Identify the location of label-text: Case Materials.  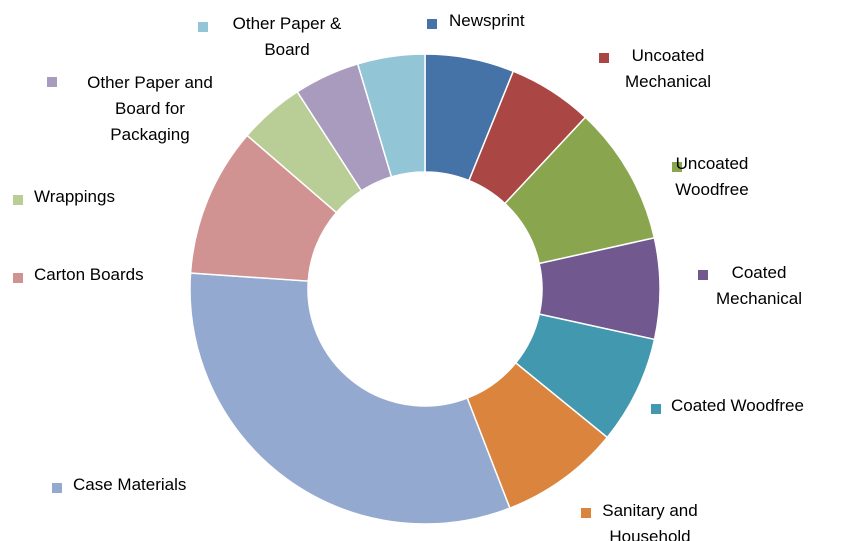
(129, 484).